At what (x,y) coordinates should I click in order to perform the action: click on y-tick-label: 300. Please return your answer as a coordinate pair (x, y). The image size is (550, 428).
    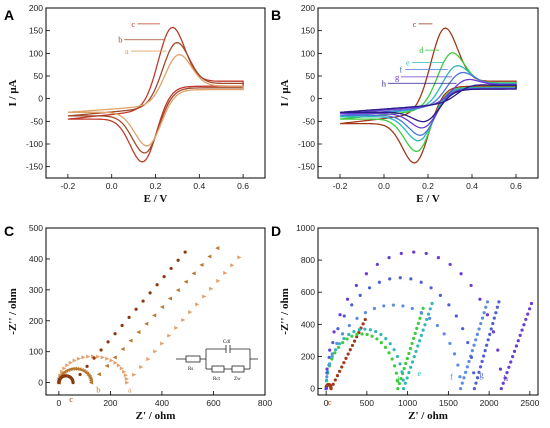
    Looking at the image, I should click on (36, 290).